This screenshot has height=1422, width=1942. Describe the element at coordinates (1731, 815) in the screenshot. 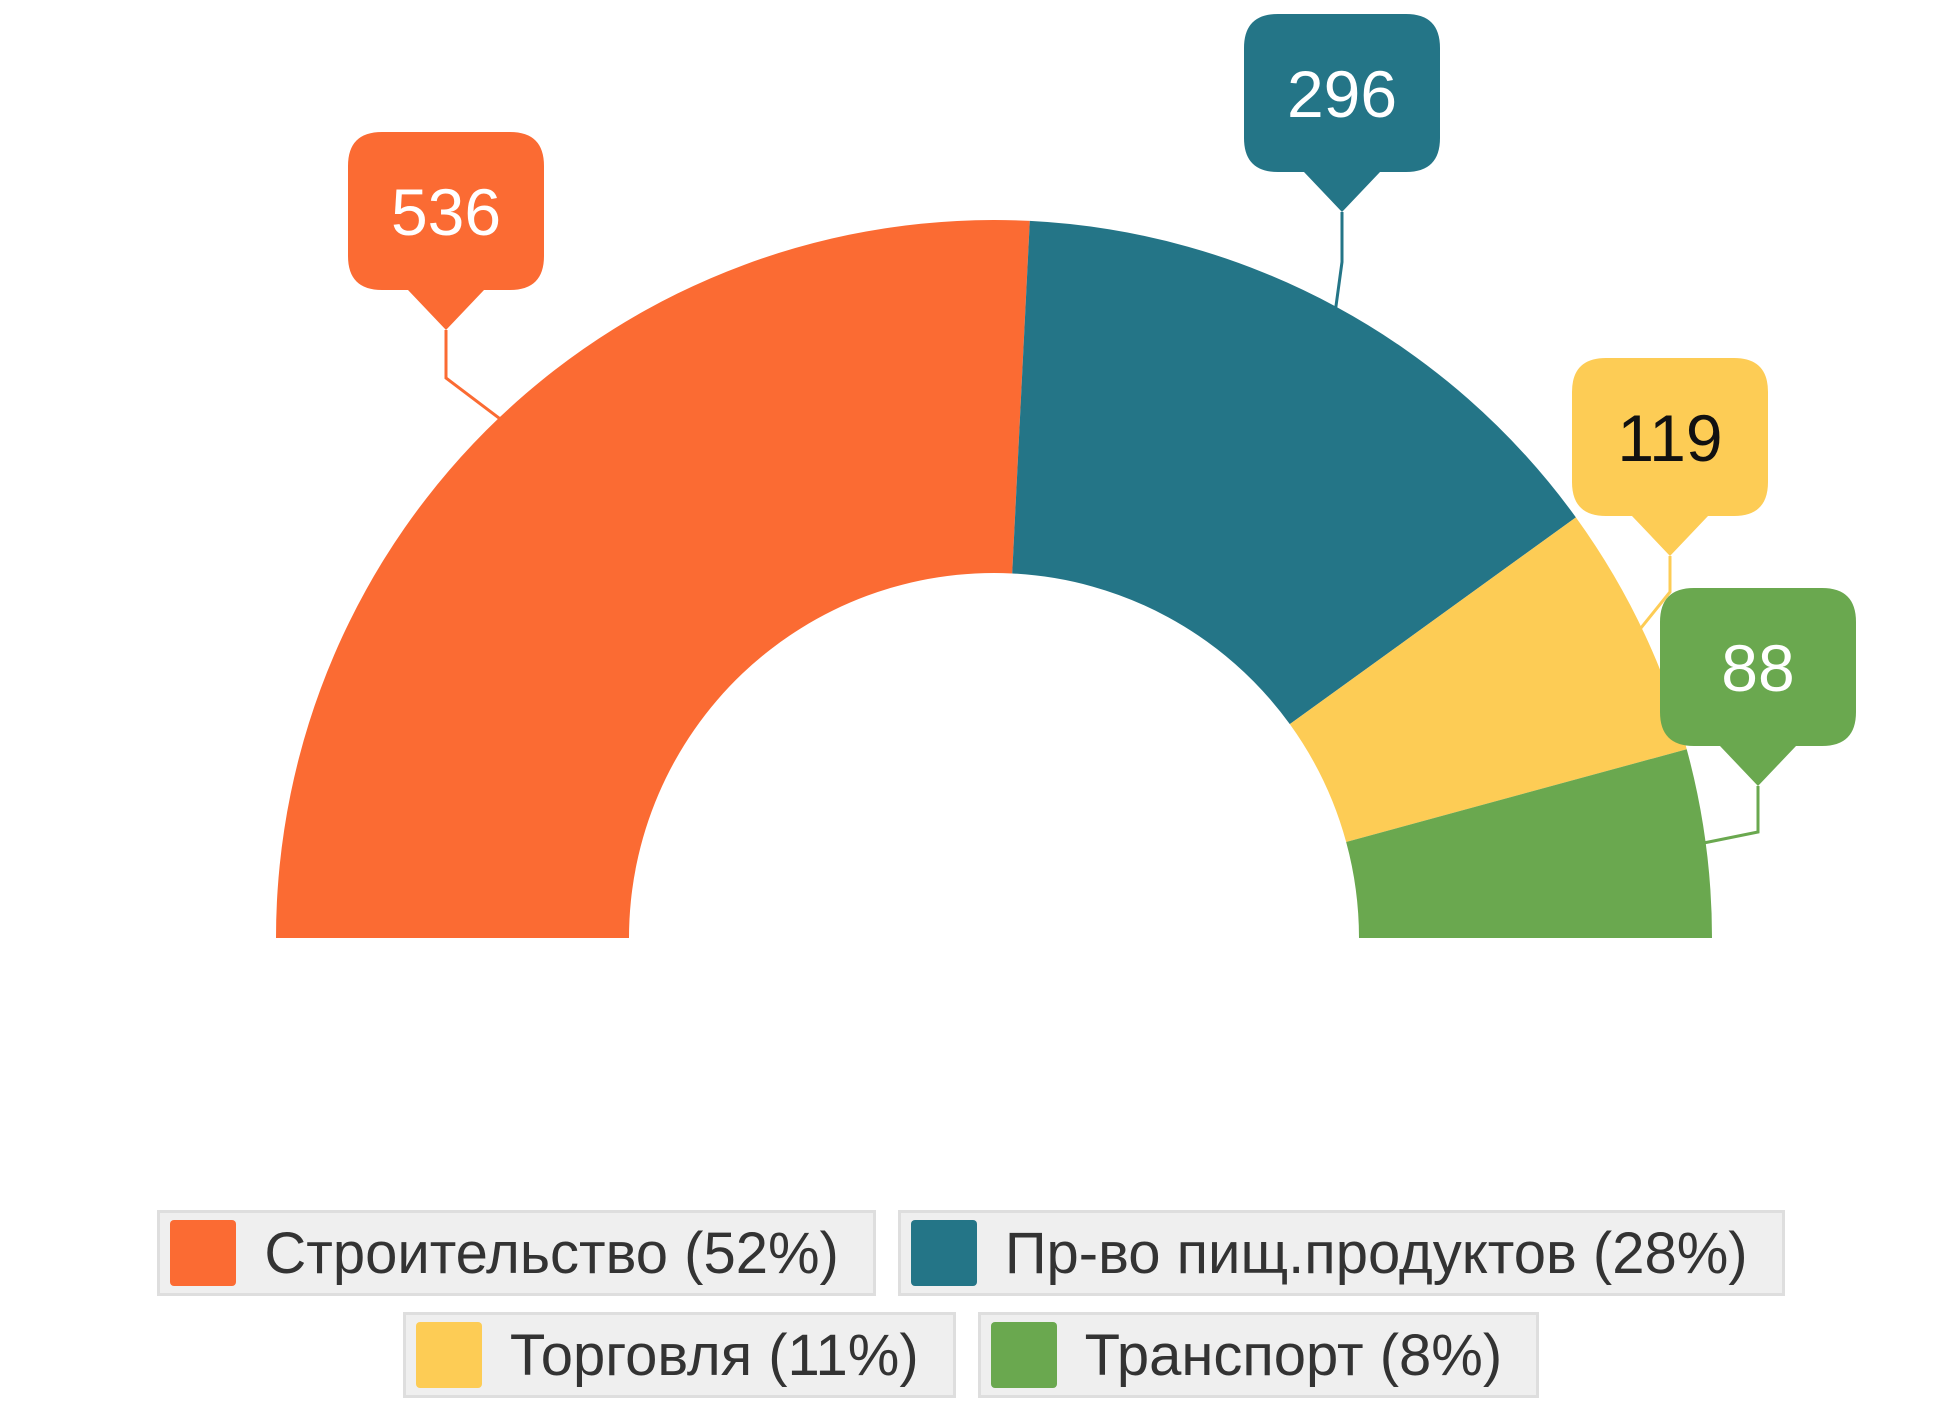

I see `callout-line-transport` at that location.